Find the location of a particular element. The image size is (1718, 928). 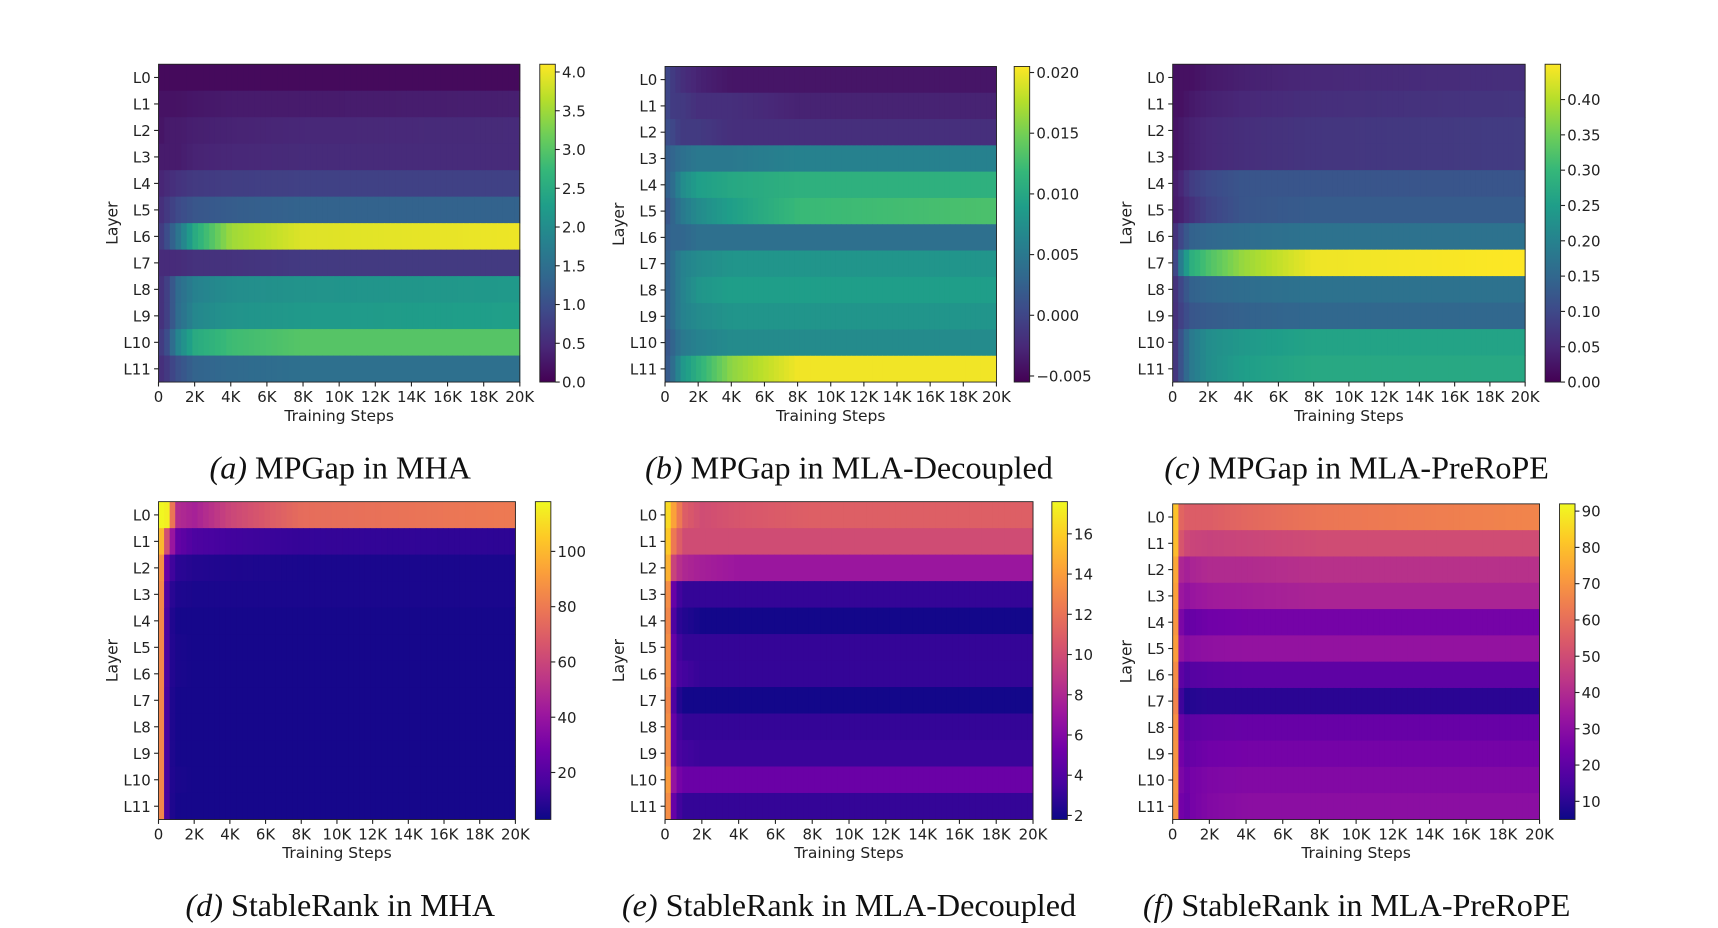

heatmap-row-L8 is located at coordinates (831, 290).